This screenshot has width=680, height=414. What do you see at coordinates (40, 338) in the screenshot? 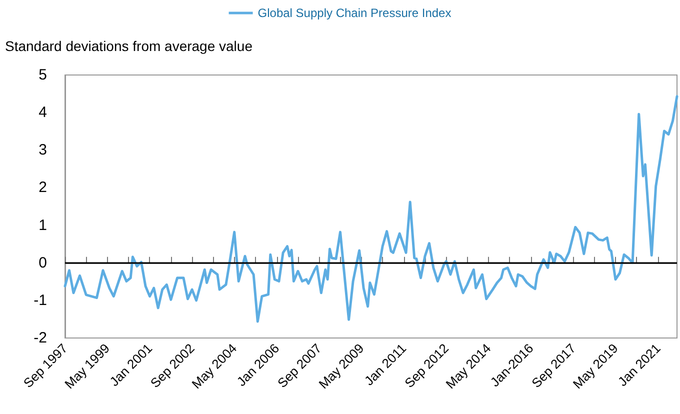
I see `y-tick-label: -2` at bounding box center [40, 338].